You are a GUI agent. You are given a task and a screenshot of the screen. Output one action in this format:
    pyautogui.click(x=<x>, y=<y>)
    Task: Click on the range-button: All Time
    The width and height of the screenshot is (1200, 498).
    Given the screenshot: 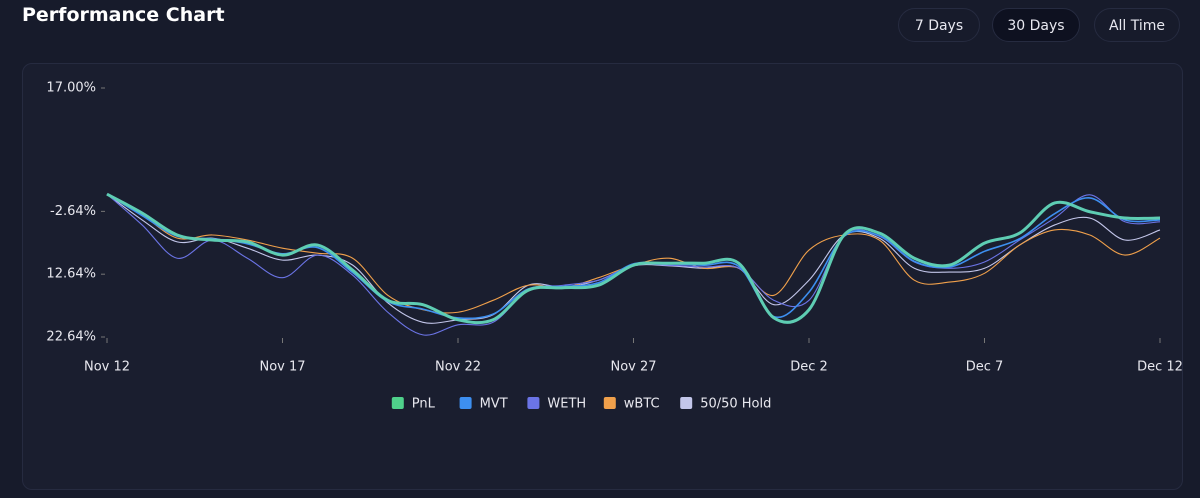 What is the action you would take?
    pyautogui.click(x=1137, y=25)
    